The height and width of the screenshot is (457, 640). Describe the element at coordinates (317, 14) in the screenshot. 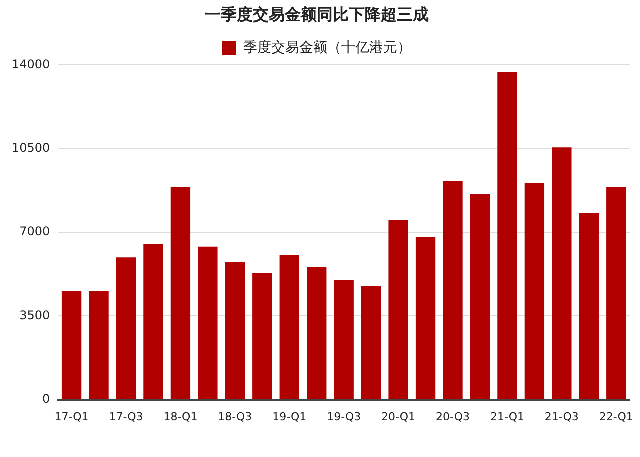

I see `chart-title: 一季度交易金额同比下降超三成` at that location.